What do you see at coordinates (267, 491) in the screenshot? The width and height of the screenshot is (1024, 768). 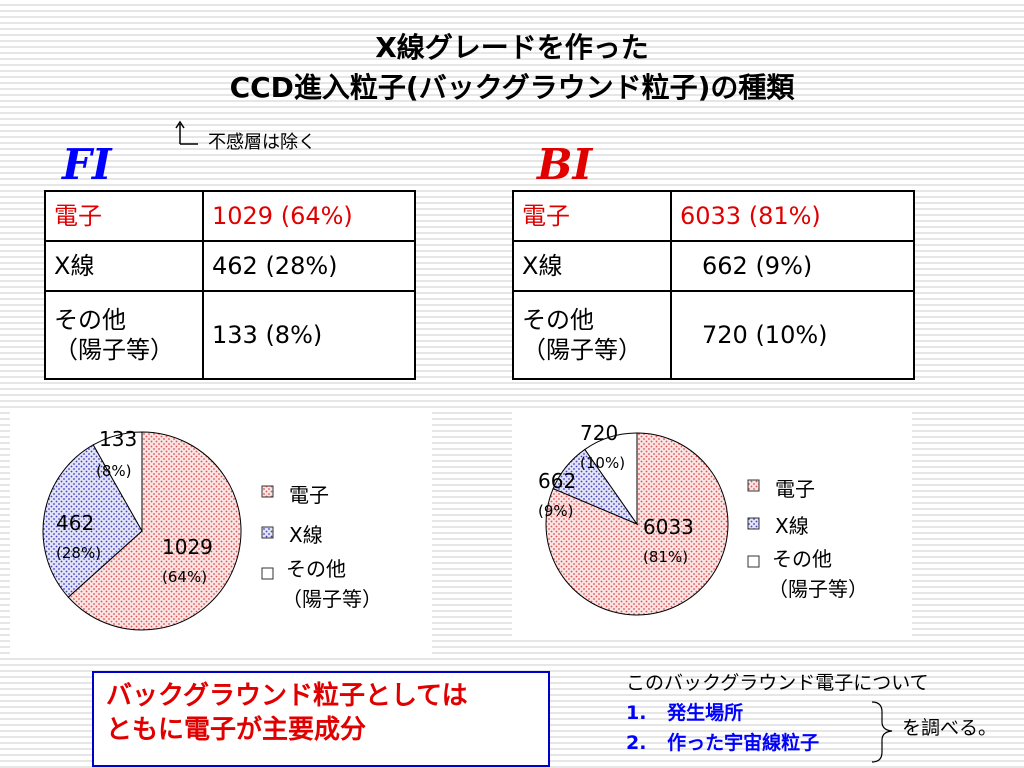 I see `fi-legend-electron-swatch` at bounding box center [267, 491].